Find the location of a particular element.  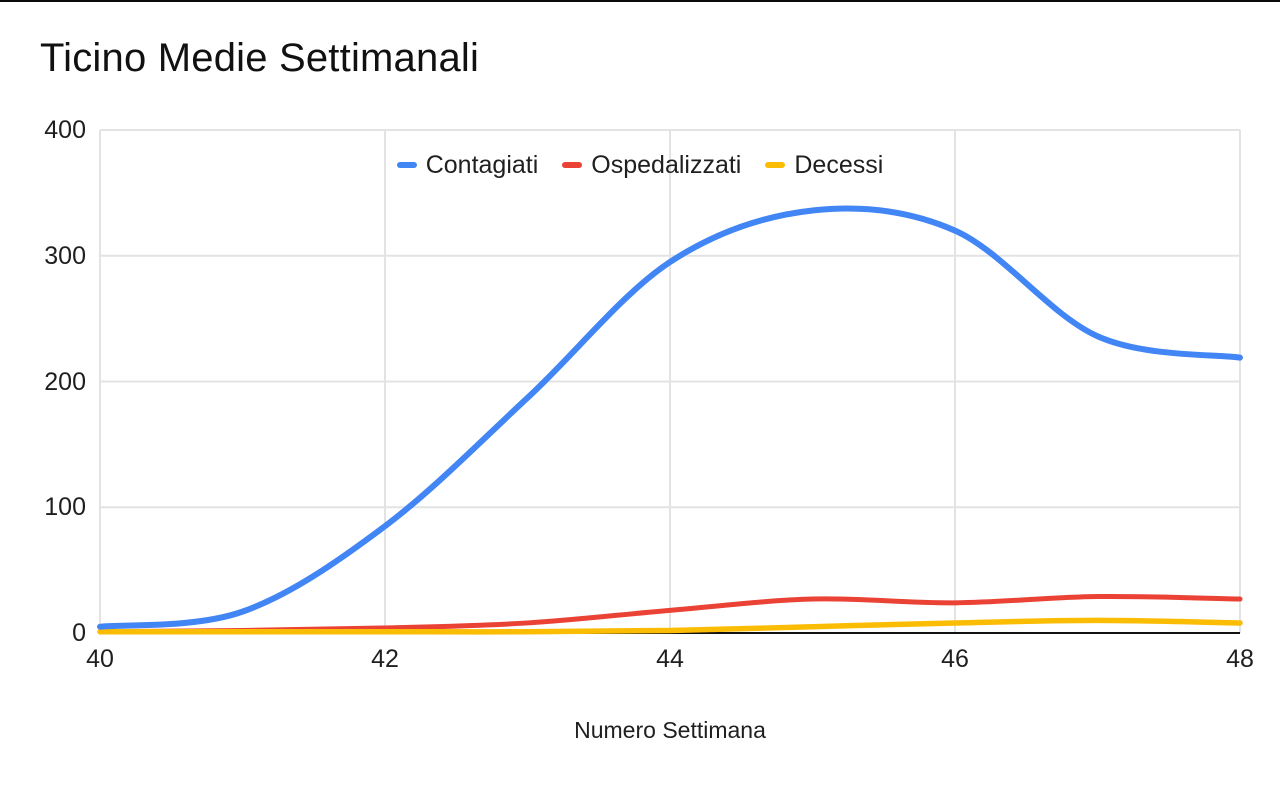

window-top-border is located at coordinates (640, 1).